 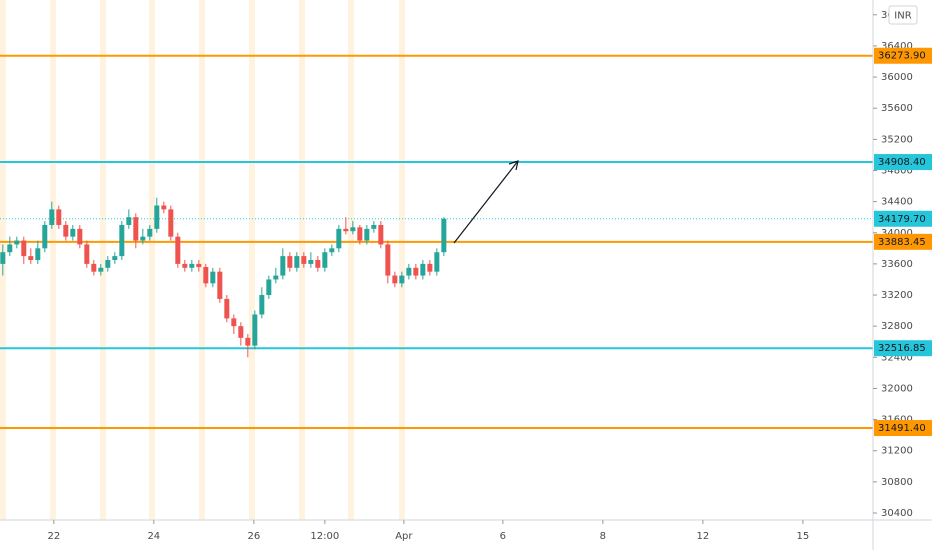 What do you see at coordinates (404, 536) in the screenshot?
I see `x-tick-label: Apr` at bounding box center [404, 536].